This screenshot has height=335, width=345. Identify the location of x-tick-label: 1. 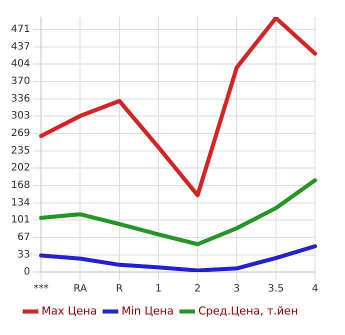
(158, 289).